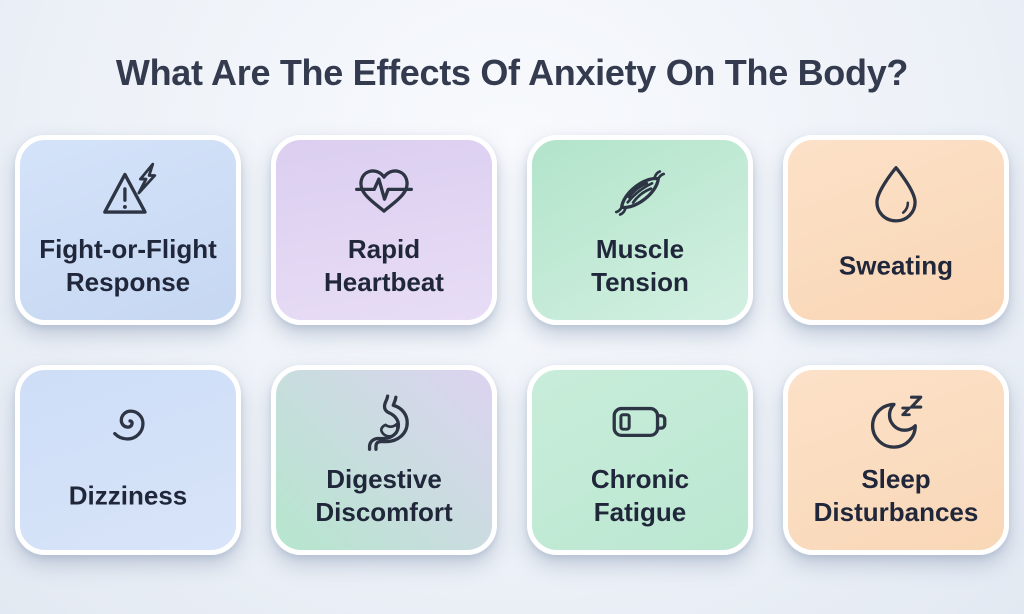 The height and width of the screenshot is (614, 1024). What do you see at coordinates (384, 460) in the screenshot?
I see `card-digestive-discomfort: Digestive Discomfort` at bounding box center [384, 460].